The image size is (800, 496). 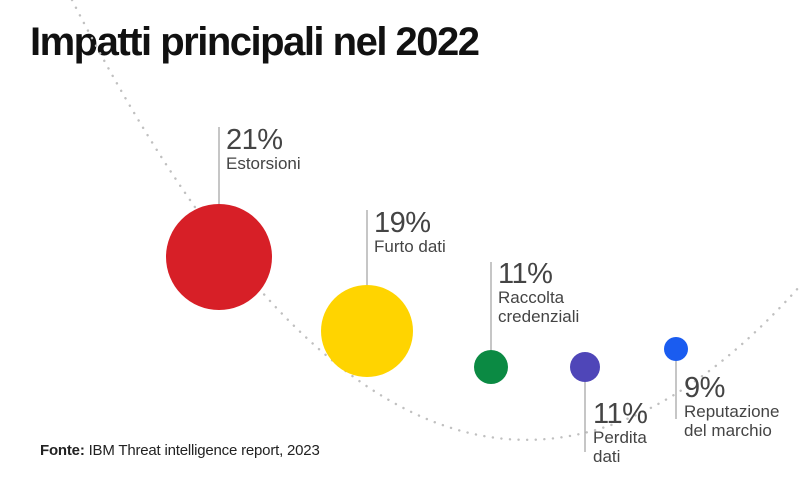 What do you see at coordinates (204, 450) in the screenshot?
I see `source-text: IBM Threat intelligence report, 2023` at bounding box center [204, 450].